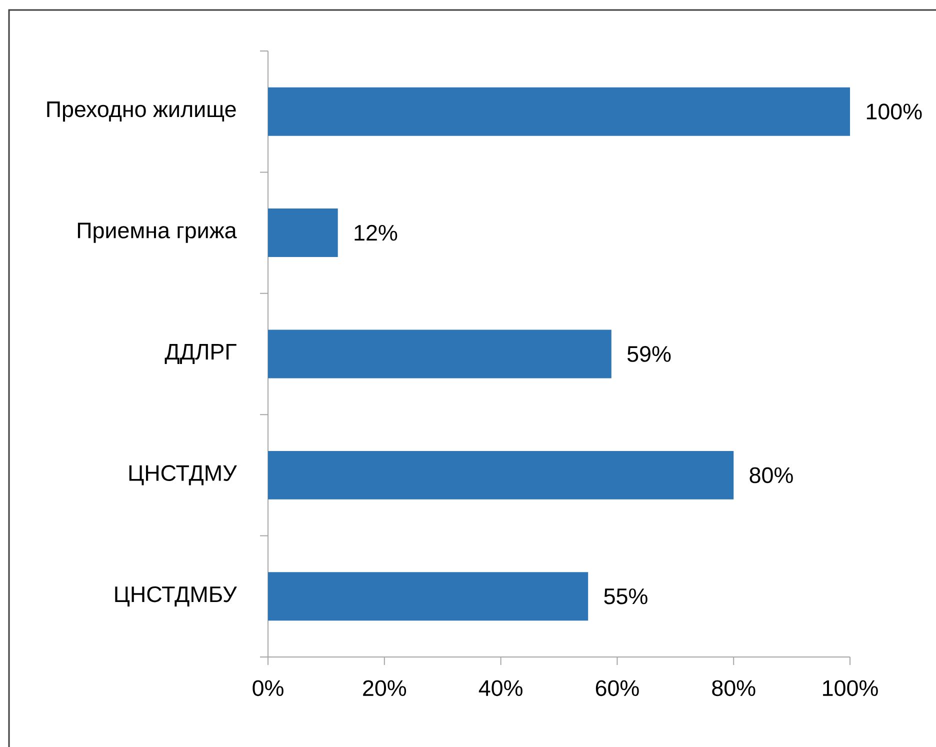 This screenshot has height=747, width=936. What do you see at coordinates (157, 232) in the screenshot?
I see `y-tick-label: Приемна грижа` at bounding box center [157, 232].